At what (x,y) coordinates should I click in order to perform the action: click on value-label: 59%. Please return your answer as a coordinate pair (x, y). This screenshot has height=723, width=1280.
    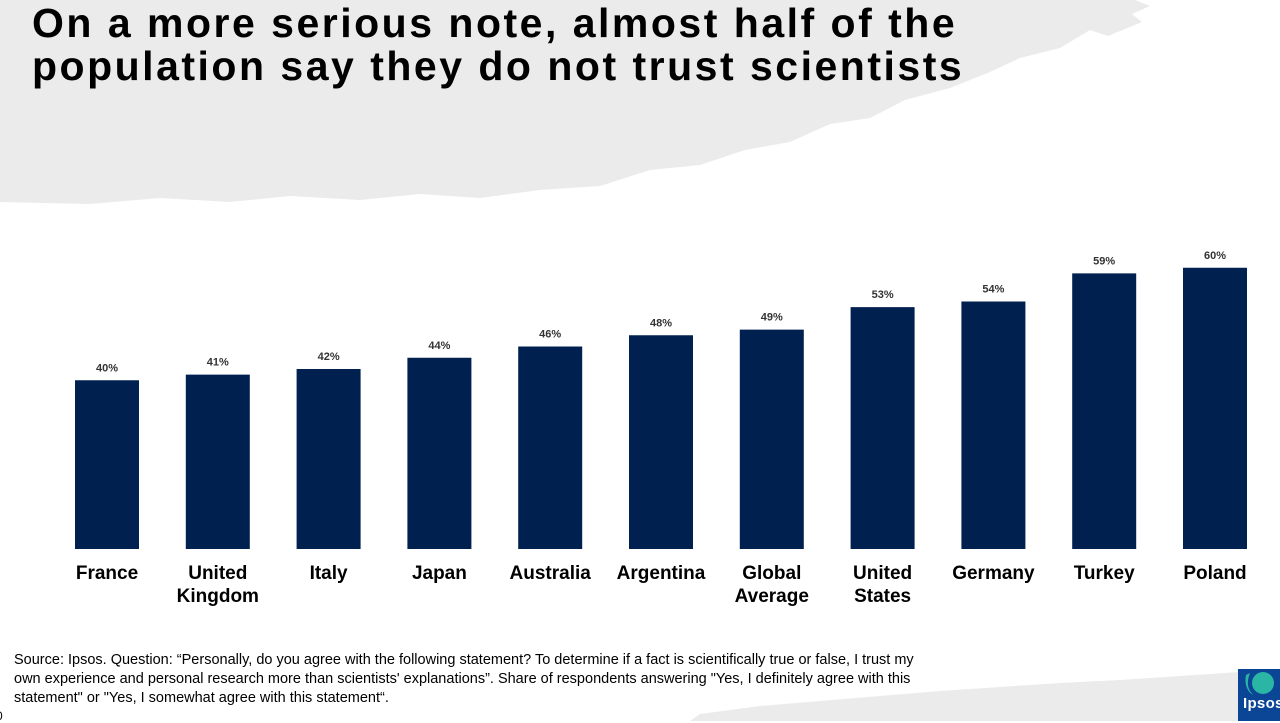
    Looking at the image, I should click on (1104, 261).